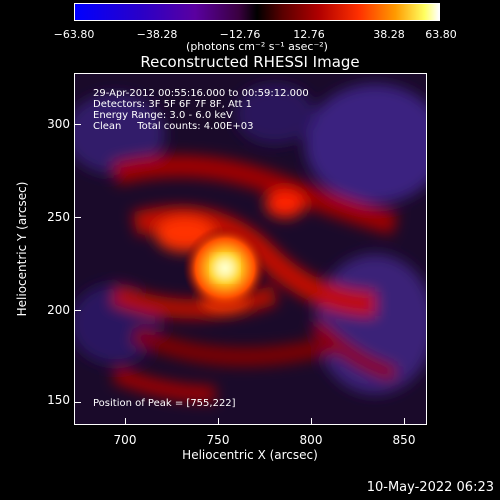  I want to click on x-tick-label: 750, so click(218, 440).